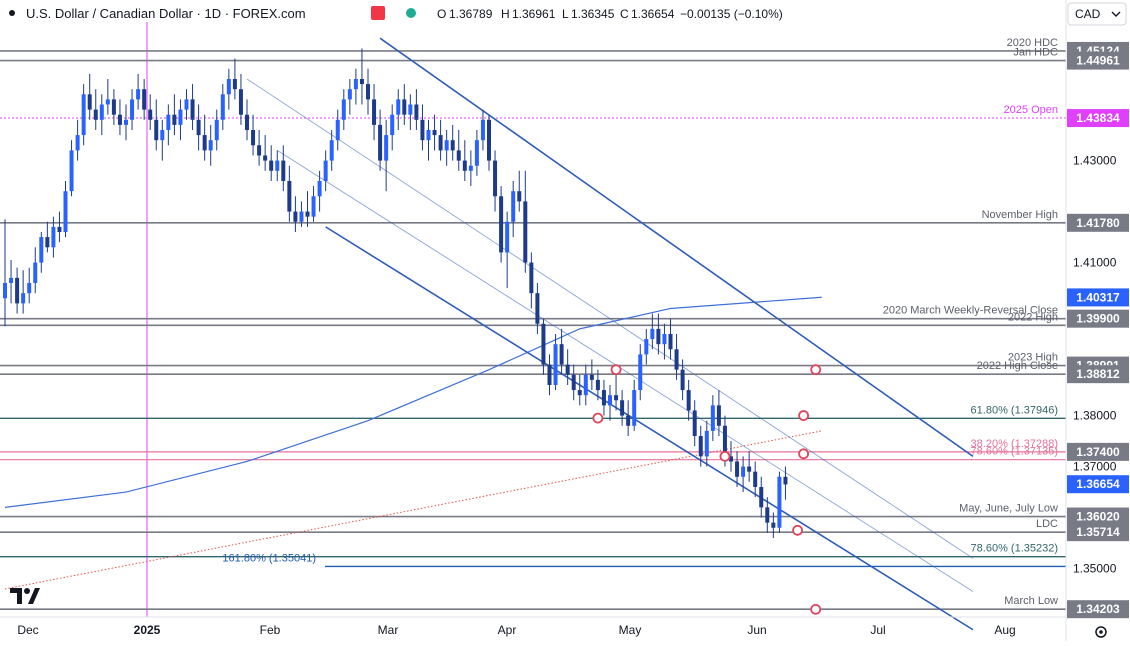 The width and height of the screenshot is (1130, 646). What do you see at coordinates (1098, 452) in the screenshot?
I see `price-label: 1.37400` at bounding box center [1098, 452].